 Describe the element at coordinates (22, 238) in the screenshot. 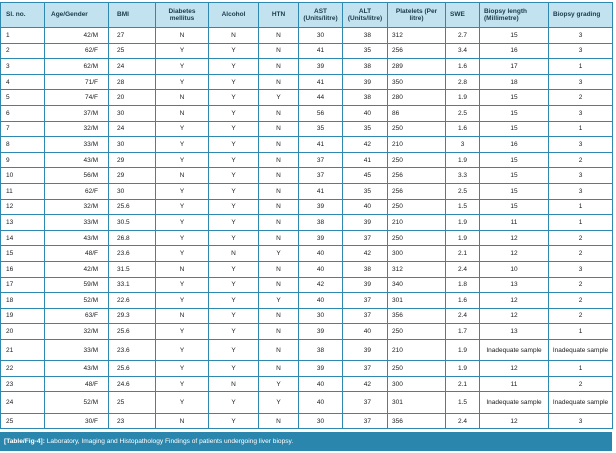

I see `table-cell: 14` at that location.